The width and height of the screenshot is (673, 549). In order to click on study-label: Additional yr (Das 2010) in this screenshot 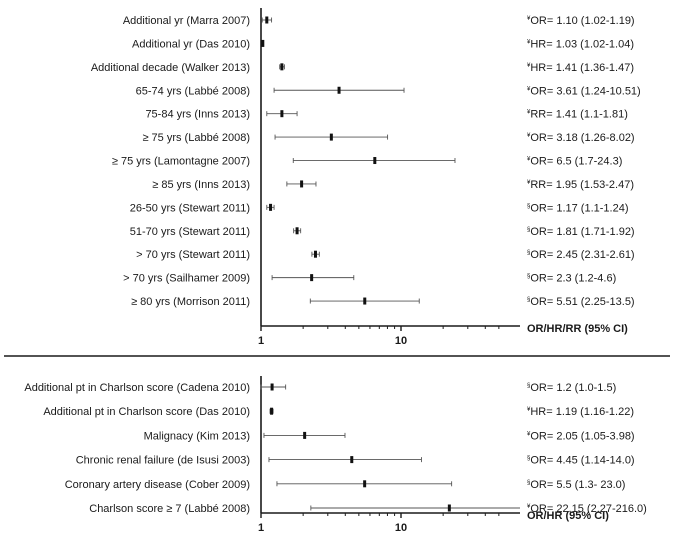, I will do `click(191, 44)`.